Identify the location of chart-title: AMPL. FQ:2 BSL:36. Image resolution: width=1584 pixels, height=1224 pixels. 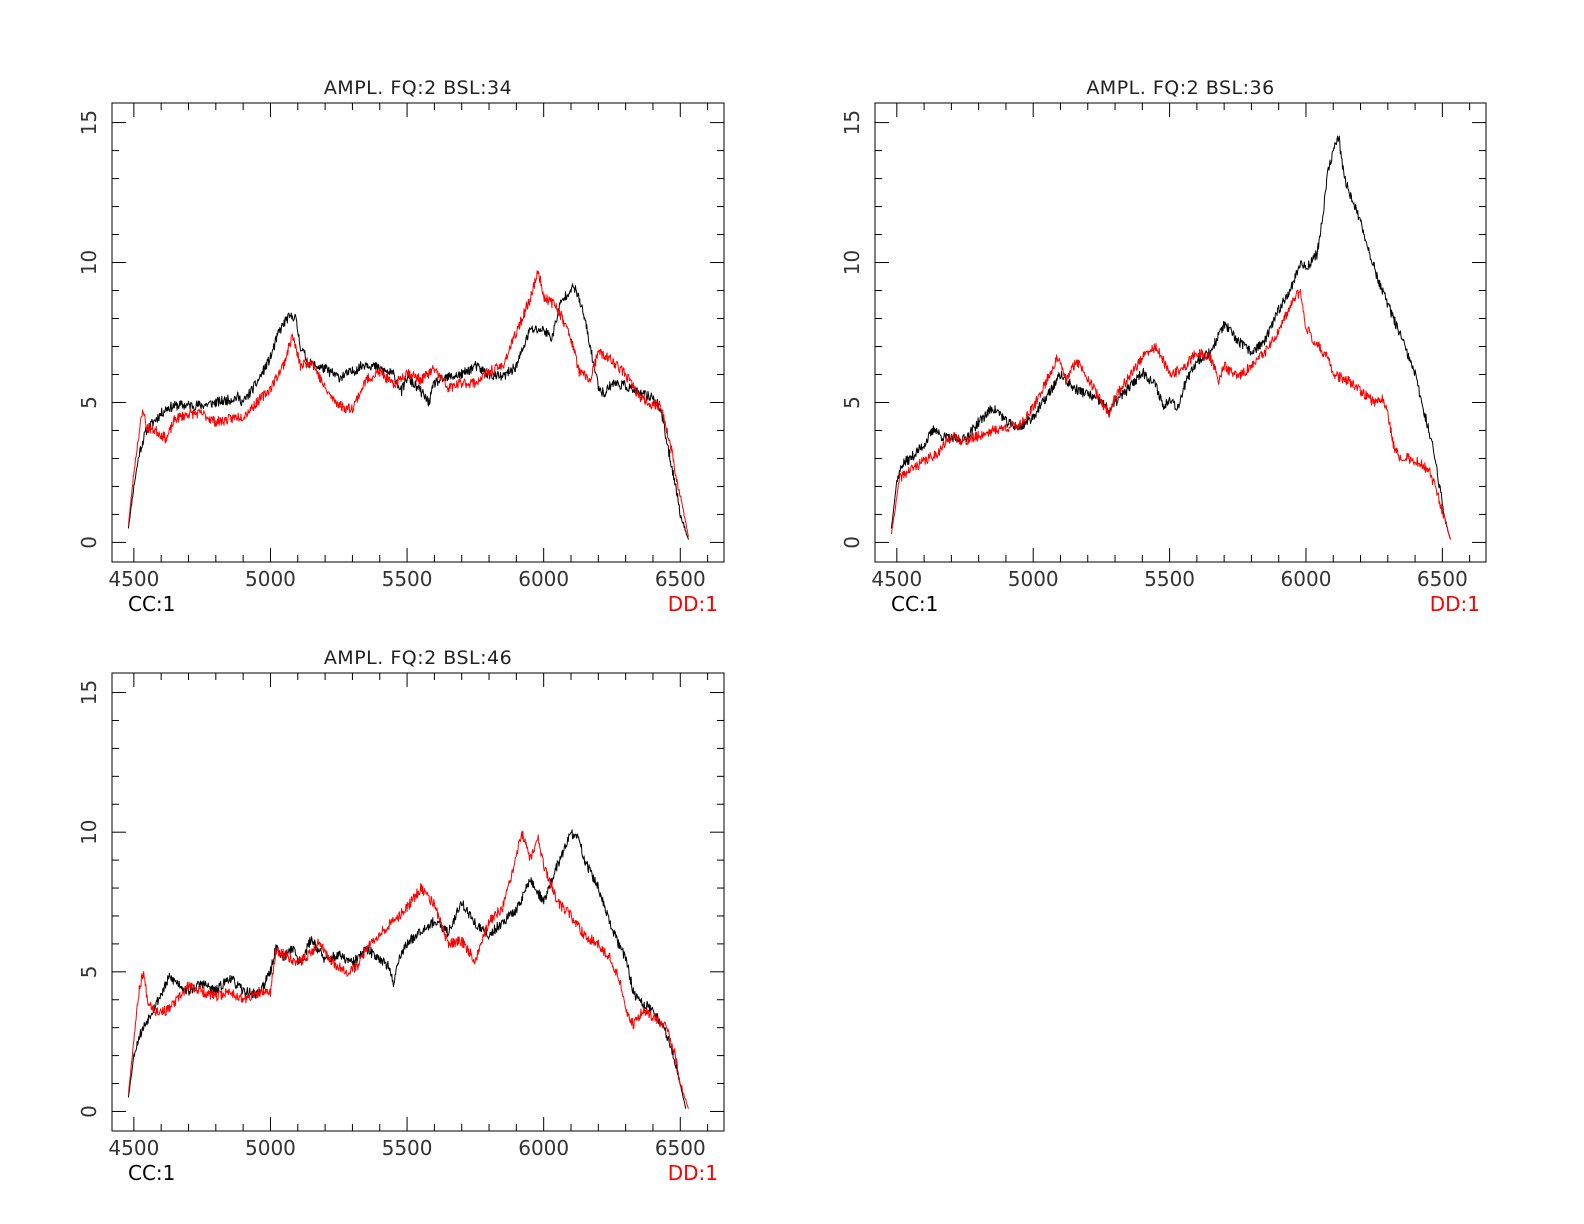
(1180, 88).